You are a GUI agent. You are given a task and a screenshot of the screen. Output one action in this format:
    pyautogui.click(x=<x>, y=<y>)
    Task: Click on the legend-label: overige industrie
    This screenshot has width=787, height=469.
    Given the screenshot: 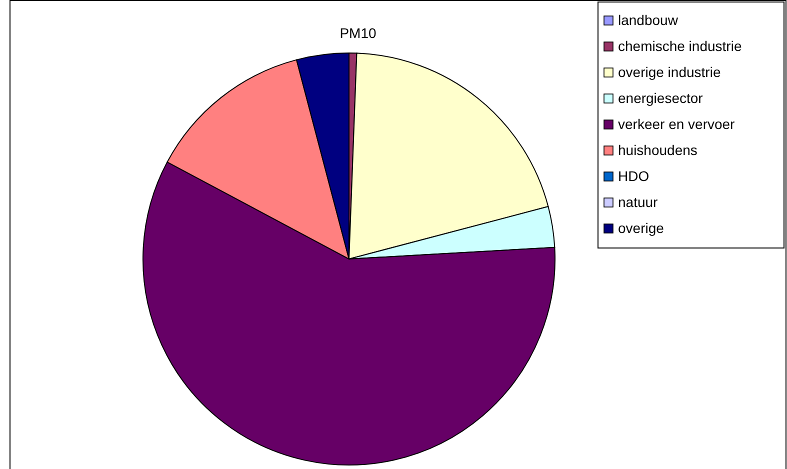 What is the action you would take?
    pyautogui.click(x=669, y=72)
    